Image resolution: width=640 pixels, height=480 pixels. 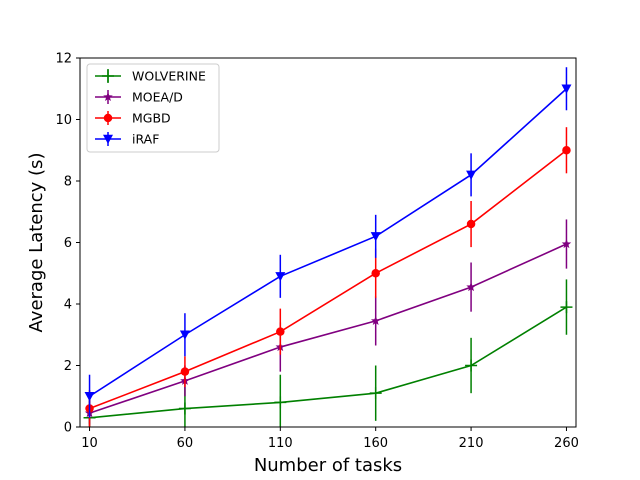 I want to click on x-tick-label: 160, so click(x=375, y=443).